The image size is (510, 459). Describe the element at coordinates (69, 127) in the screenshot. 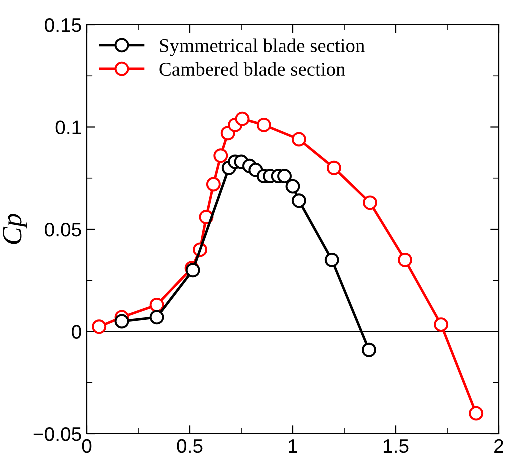

I see `y-tick-label: 0.1` at that location.